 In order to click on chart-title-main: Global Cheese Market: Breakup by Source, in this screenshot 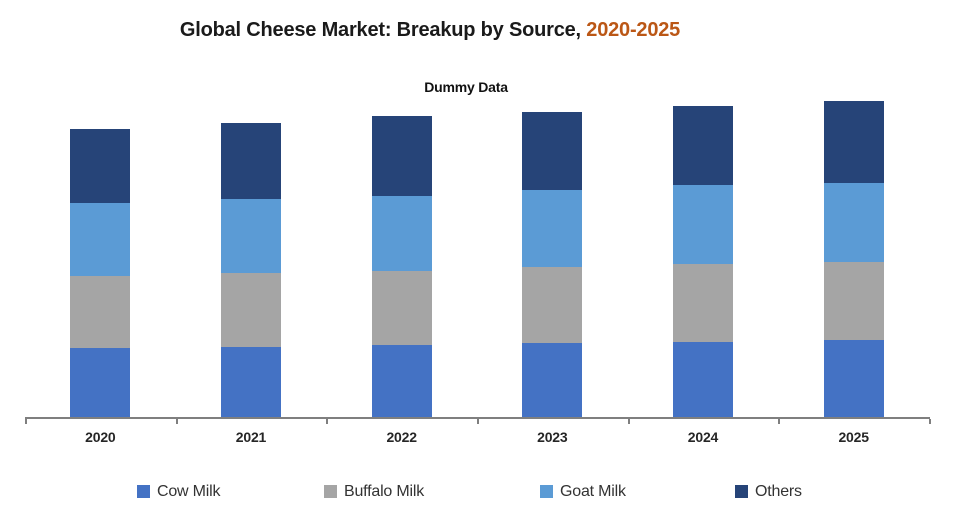, I will do `click(383, 30)`.